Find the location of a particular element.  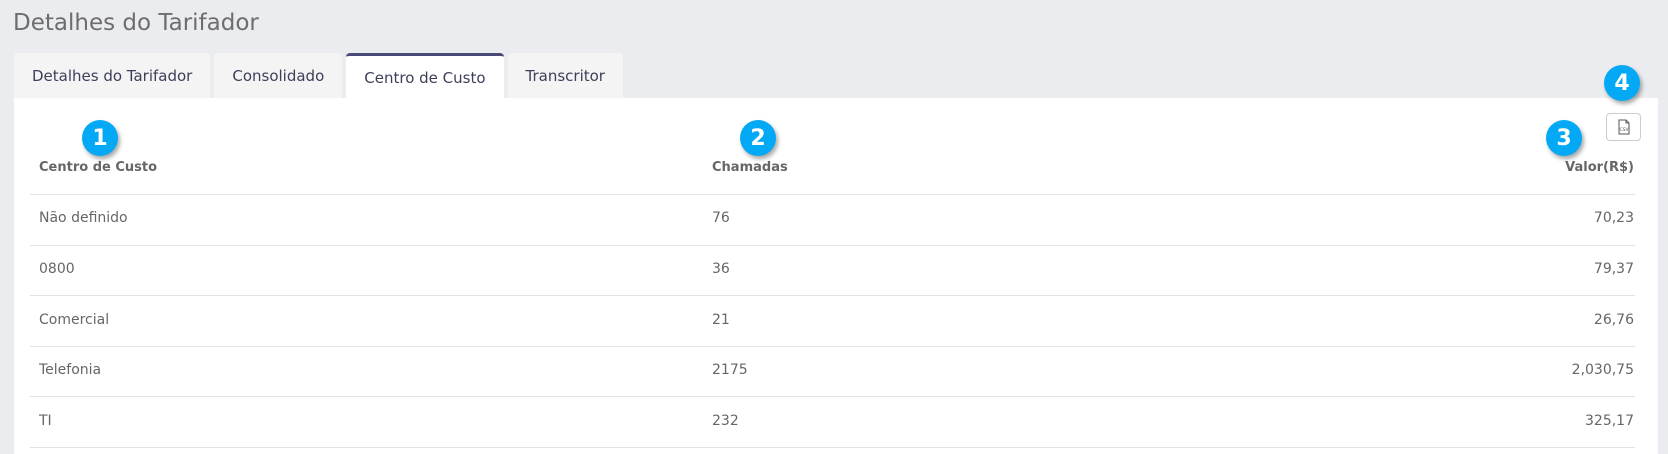

annotation-badge-3: 3 is located at coordinates (1564, 138).